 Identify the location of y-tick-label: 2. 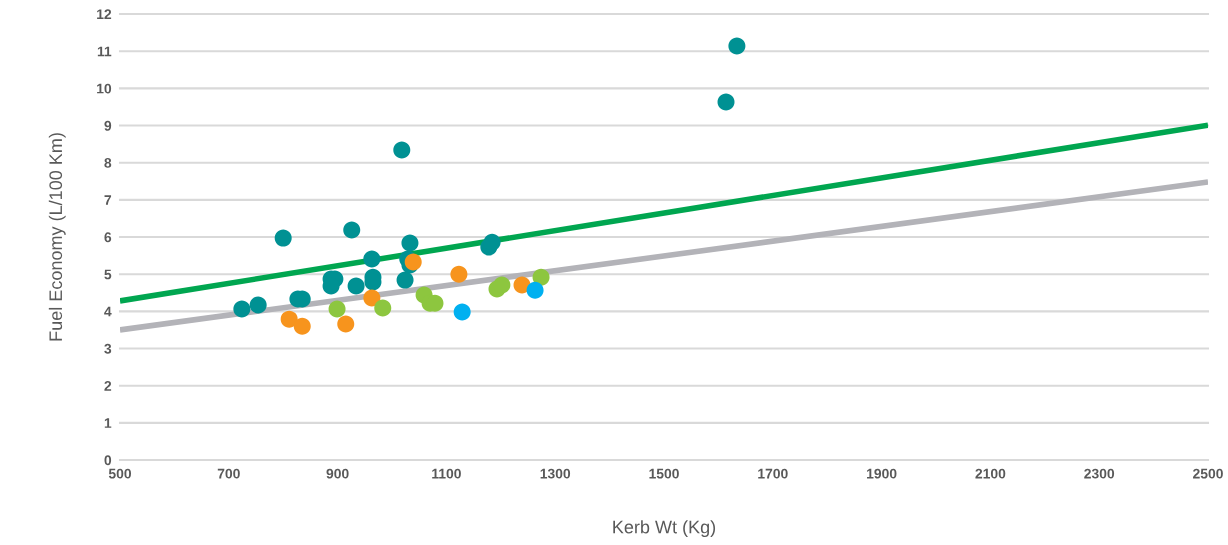
(108, 386).